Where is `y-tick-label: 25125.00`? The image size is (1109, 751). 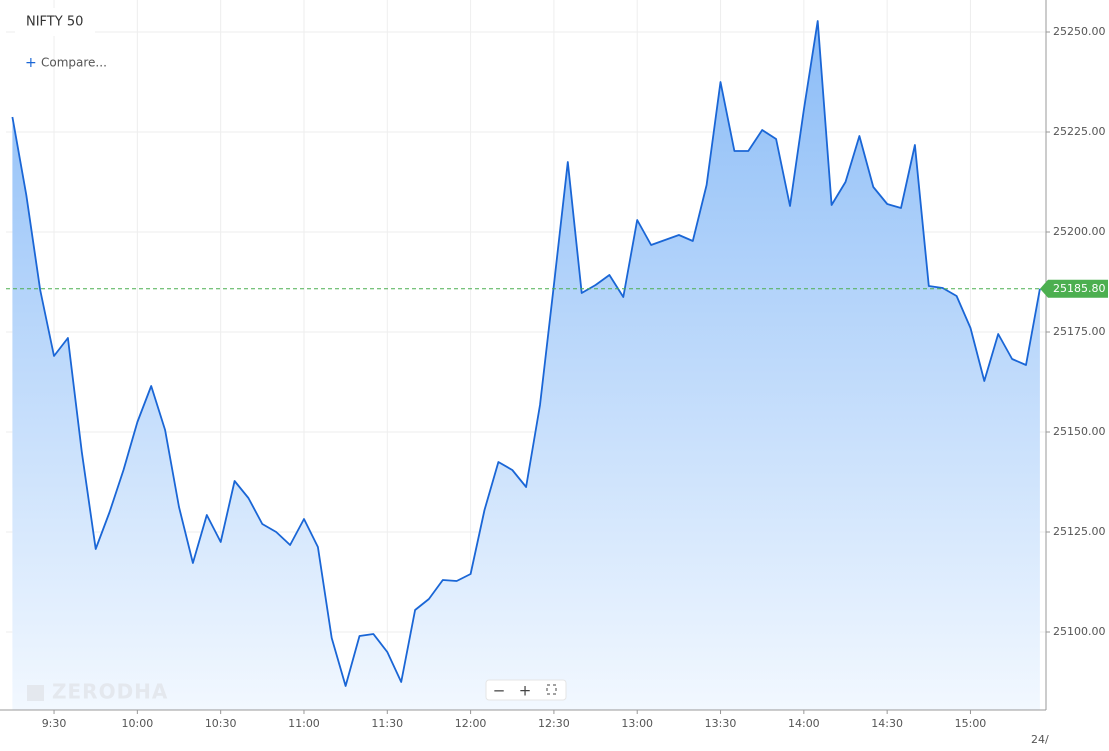 y-tick-label: 25125.00 is located at coordinates (1079, 531).